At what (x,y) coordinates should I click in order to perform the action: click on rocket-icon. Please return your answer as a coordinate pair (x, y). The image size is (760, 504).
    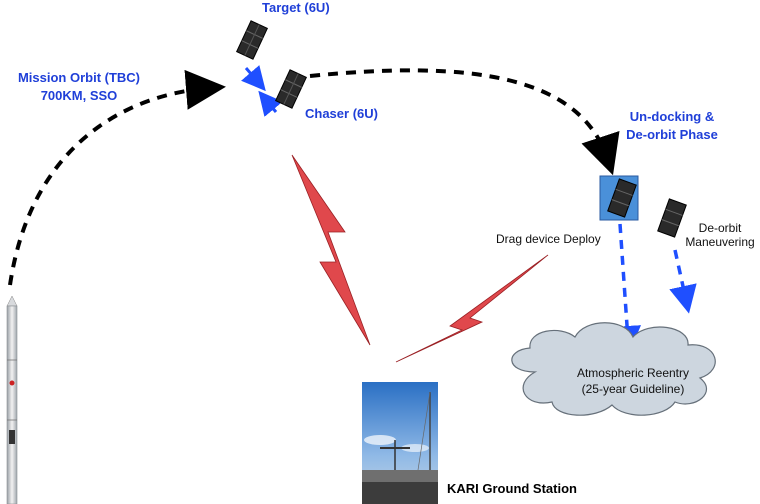
    Looking at the image, I should click on (12, 399).